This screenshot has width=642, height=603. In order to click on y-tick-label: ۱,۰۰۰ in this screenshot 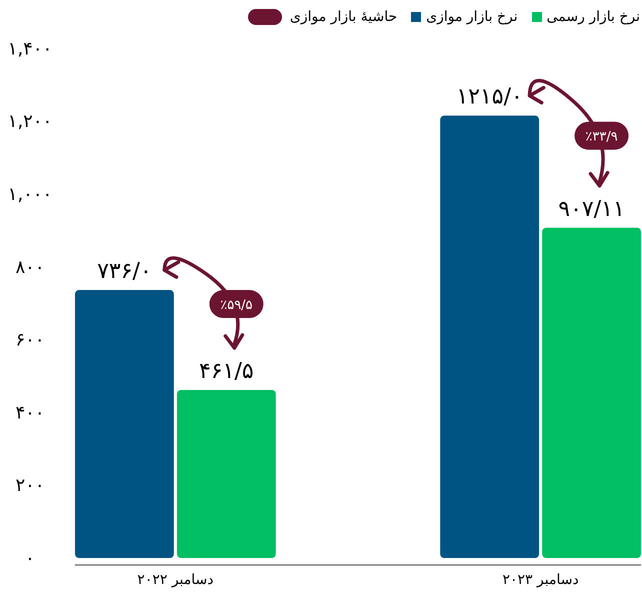, I will do `click(30, 194)`.